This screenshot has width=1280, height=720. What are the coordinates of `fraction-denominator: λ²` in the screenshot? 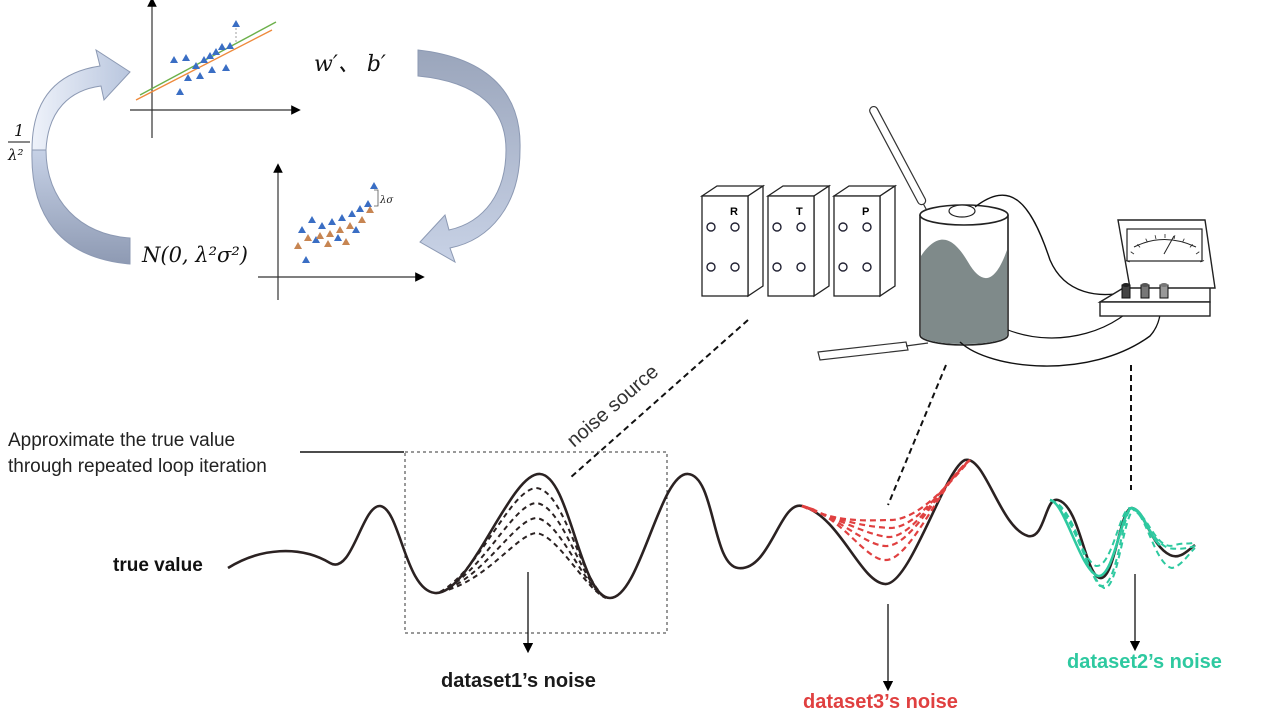 It's located at (15, 155).